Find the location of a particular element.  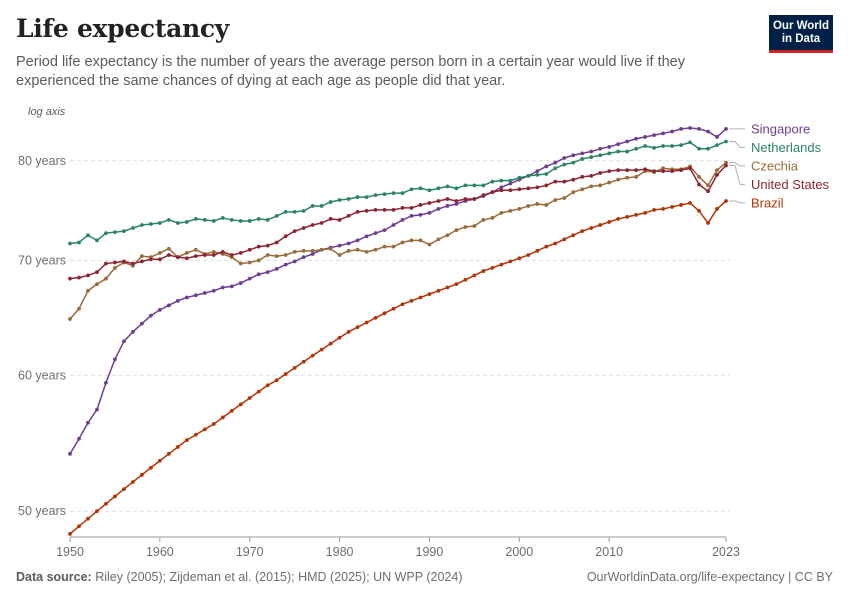

data-source-label: Data source: is located at coordinates (54, 577).